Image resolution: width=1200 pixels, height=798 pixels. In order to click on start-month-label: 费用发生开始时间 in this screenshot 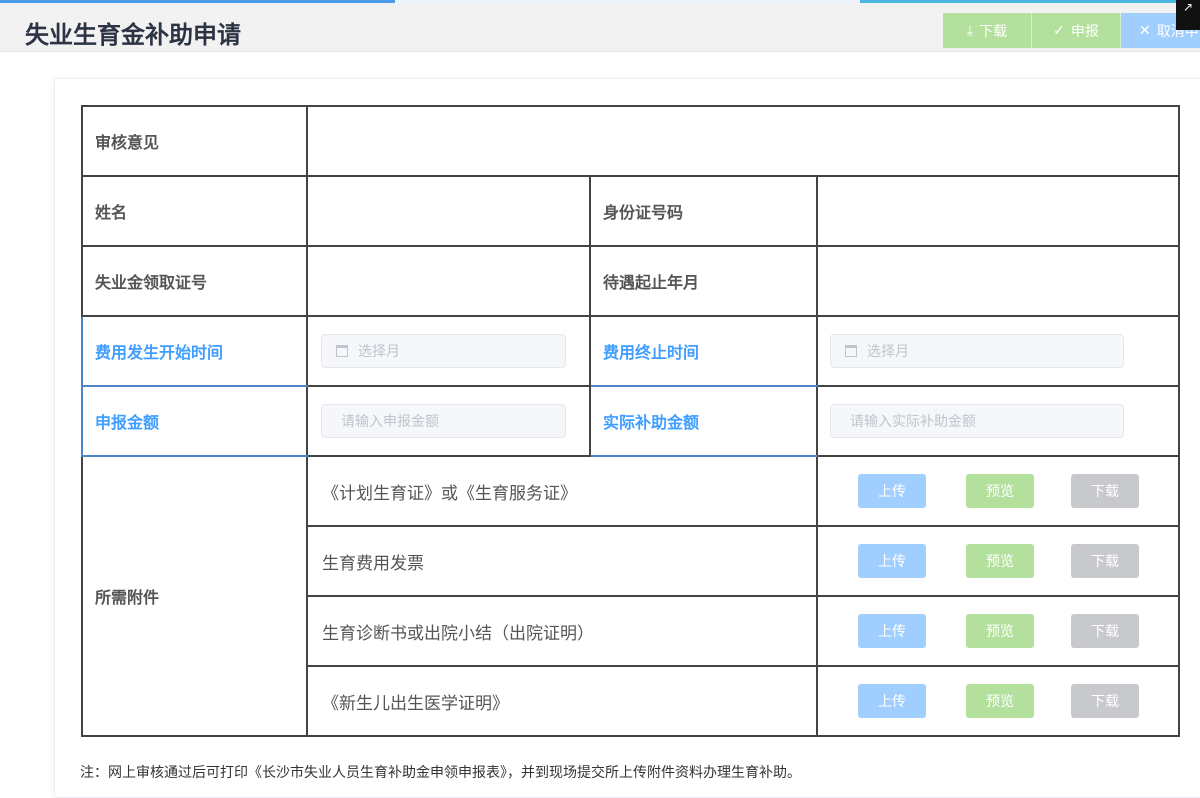, I will do `click(194, 351)`.